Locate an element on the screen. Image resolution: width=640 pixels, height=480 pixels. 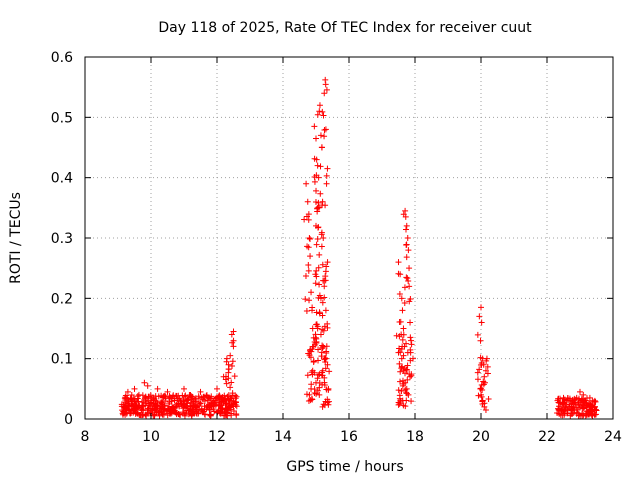
x-tick-label: 10 is located at coordinates (151, 437).